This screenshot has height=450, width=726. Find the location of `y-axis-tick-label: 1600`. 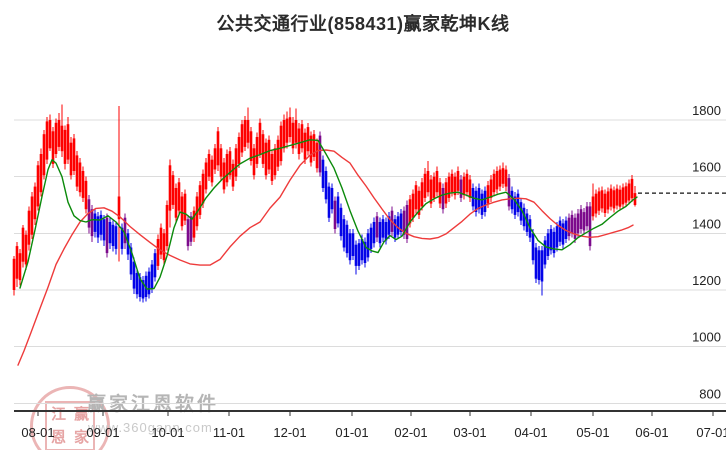

y-axis-tick-label: 1600 is located at coordinates (706, 167).